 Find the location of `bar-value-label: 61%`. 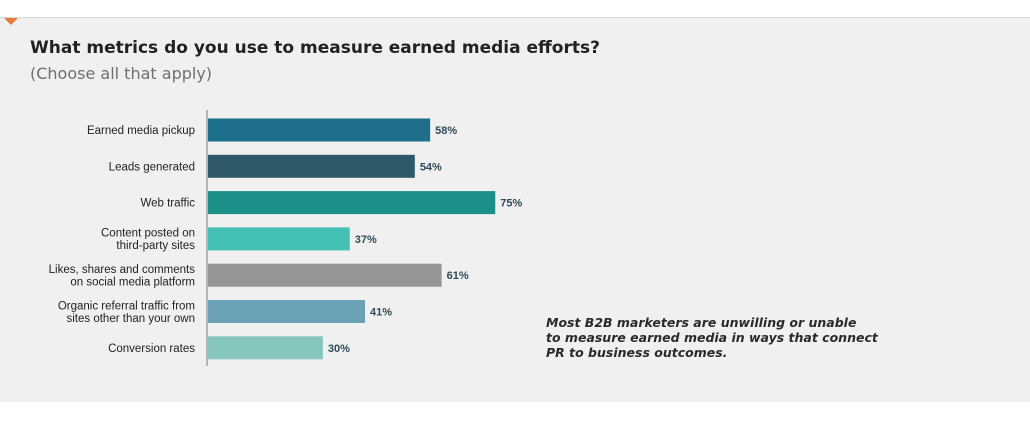

bar-value-label: 61% is located at coordinates (458, 276).